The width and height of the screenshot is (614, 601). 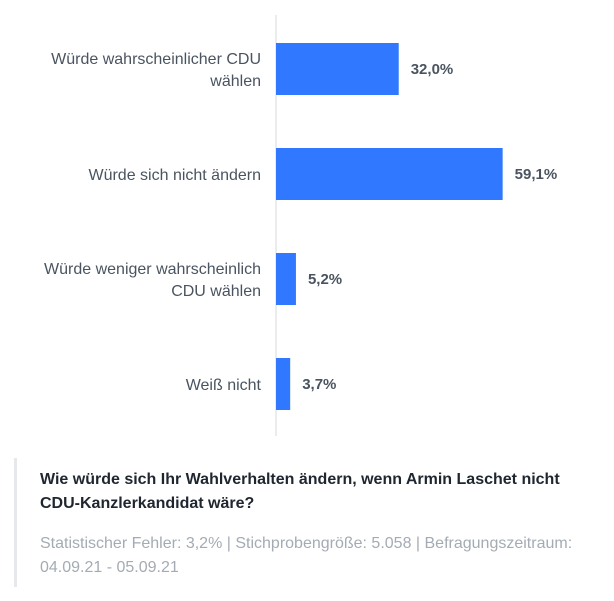 I want to click on data-label: 5,2%, so click(x=325, y=279).